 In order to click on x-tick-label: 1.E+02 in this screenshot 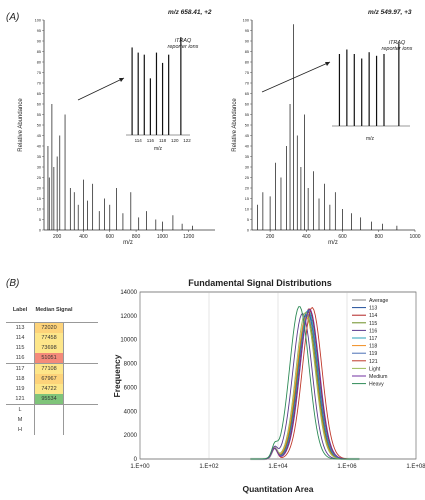, I will do `click(209, 467)`.